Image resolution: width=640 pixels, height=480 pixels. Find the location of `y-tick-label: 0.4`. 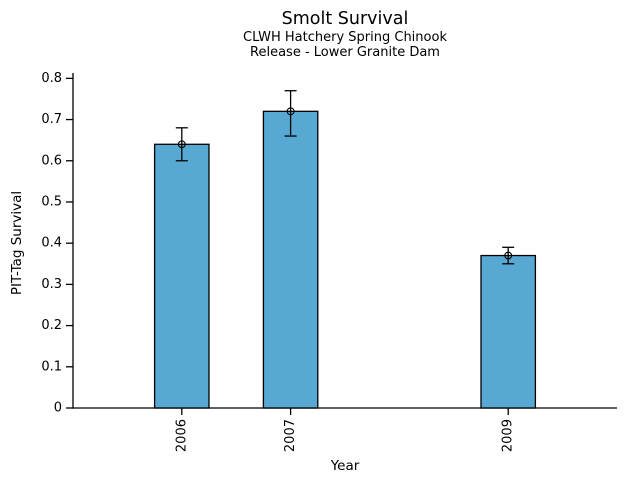

y-tick-label: 0.4 is located at coordinates (51, 243).